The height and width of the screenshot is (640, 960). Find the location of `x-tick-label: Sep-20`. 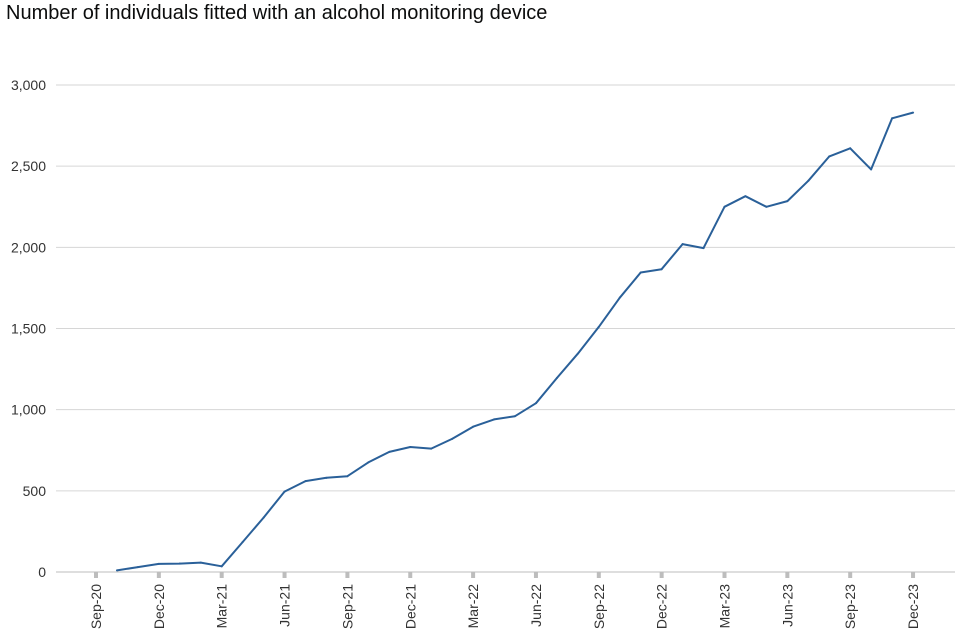

x-tick-label: Sep-20 is located at coordinates (96, 606).